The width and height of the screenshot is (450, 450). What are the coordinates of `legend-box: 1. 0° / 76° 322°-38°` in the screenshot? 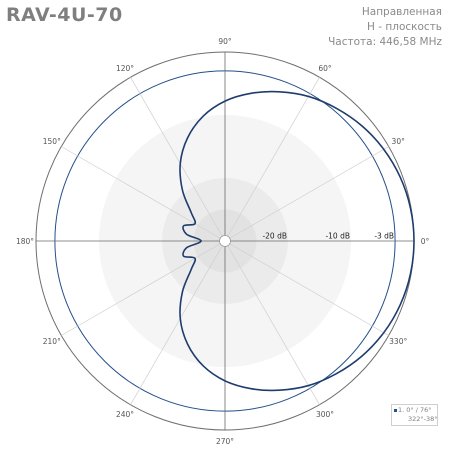 It's located at (414, 415).